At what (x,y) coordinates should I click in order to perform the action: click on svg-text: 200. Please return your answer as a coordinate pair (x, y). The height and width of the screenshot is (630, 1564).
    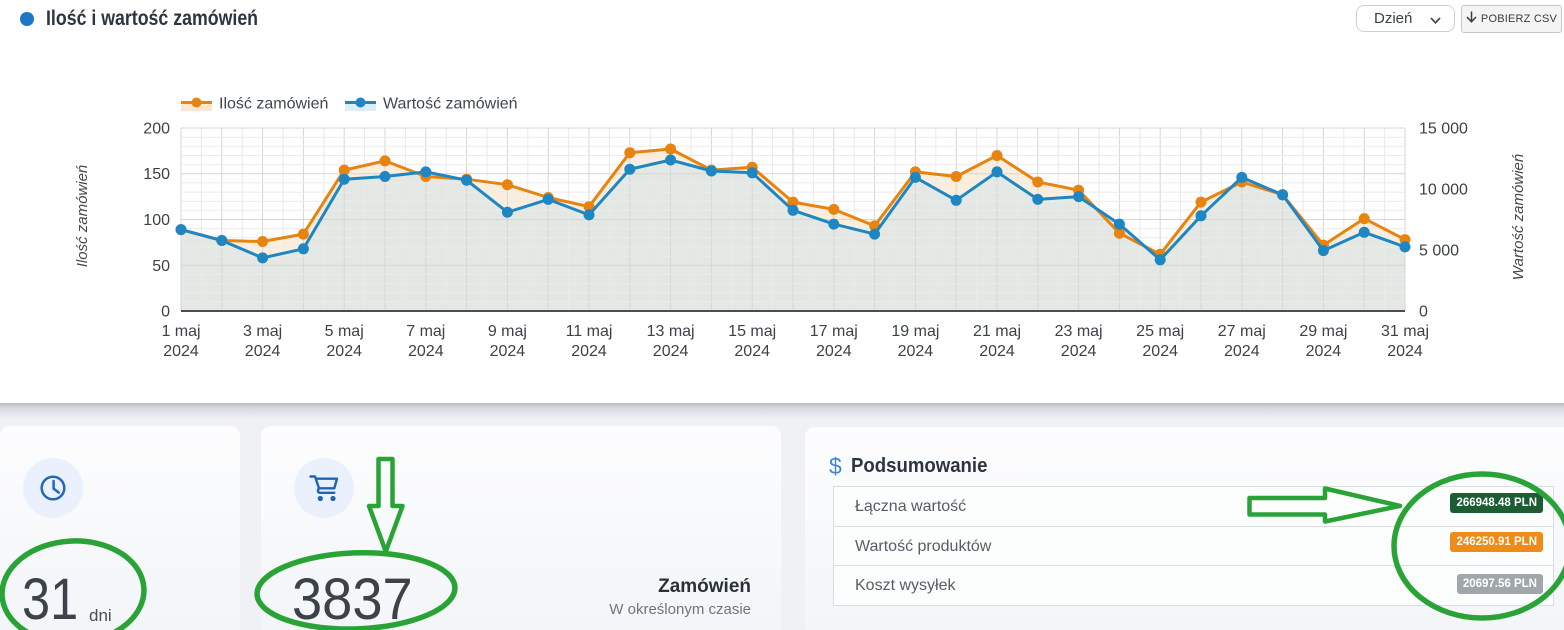
    Looking at the image, I should click on (156, 129).